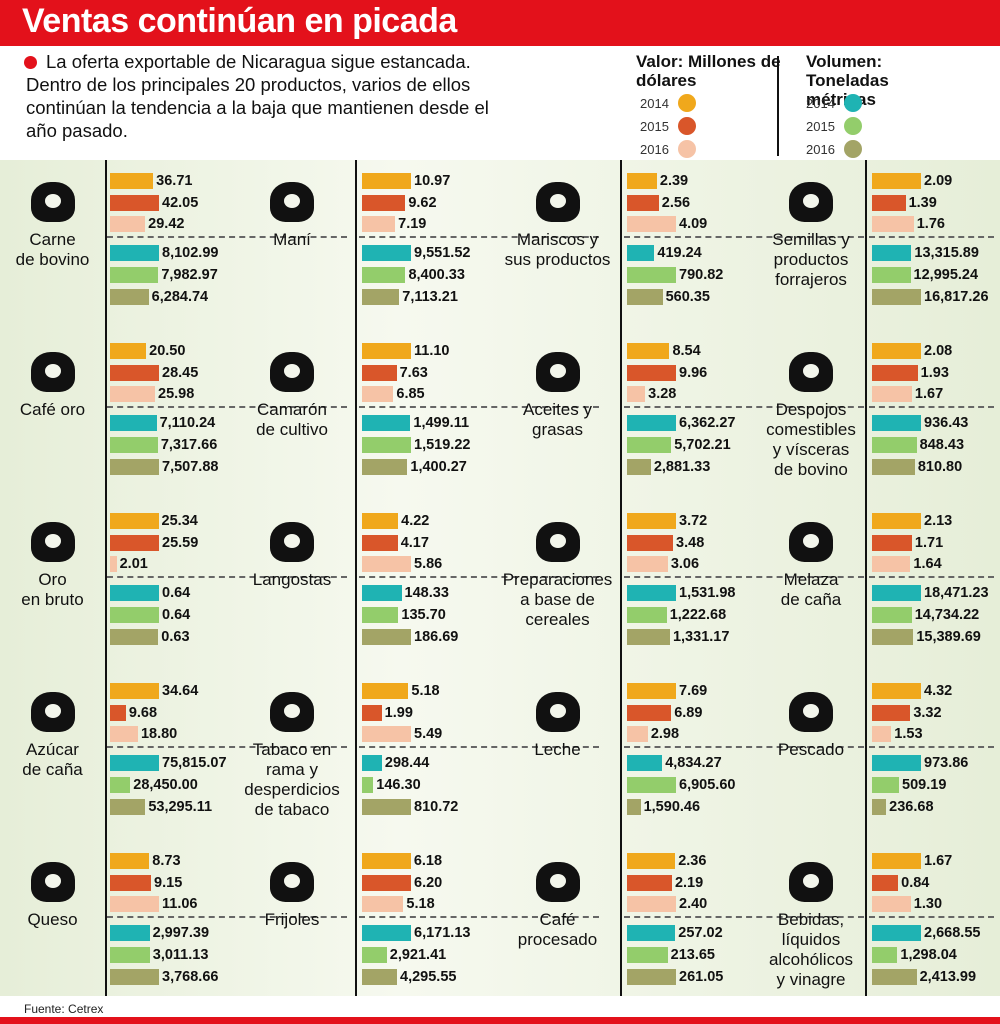 The image size is (1000, 1024). I want to click on data-label: 18.80, so click(159, 734).